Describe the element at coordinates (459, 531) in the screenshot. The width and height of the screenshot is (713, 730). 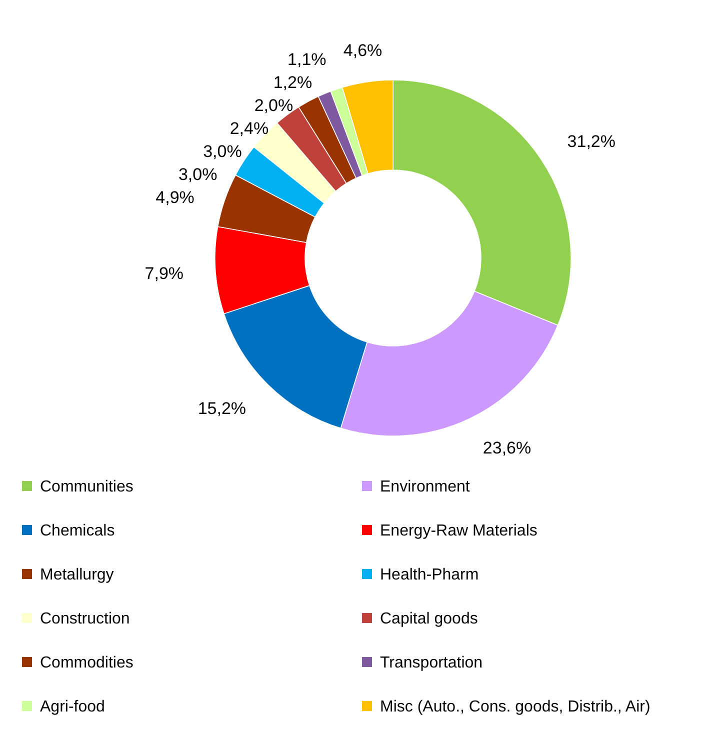
I see `legend-label: Energy-Raw Materials` at that location.